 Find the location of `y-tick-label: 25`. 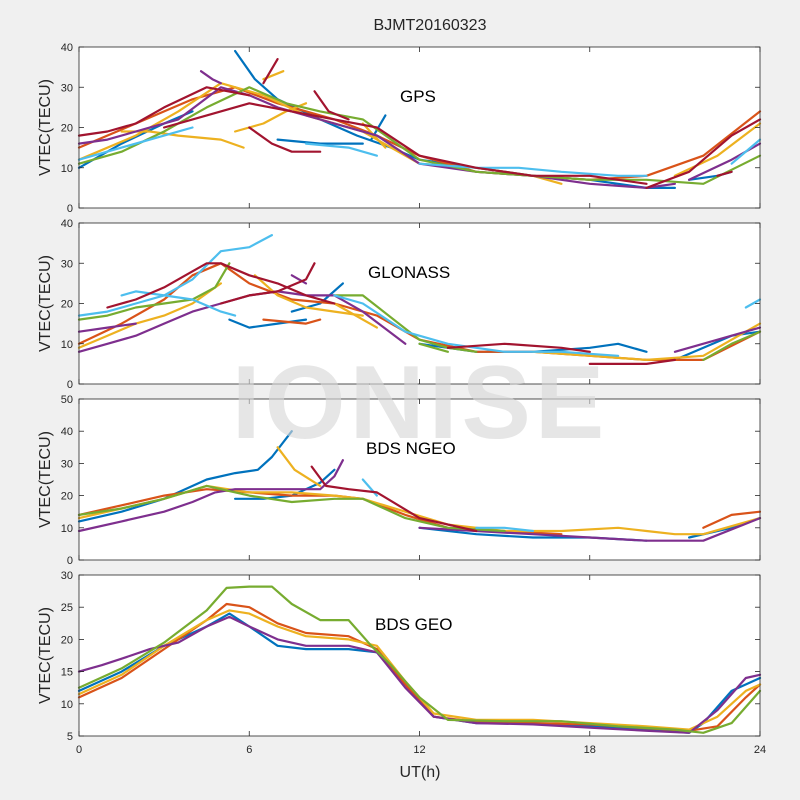

y-tick-label: 25 is located at coordinates (67, 608).